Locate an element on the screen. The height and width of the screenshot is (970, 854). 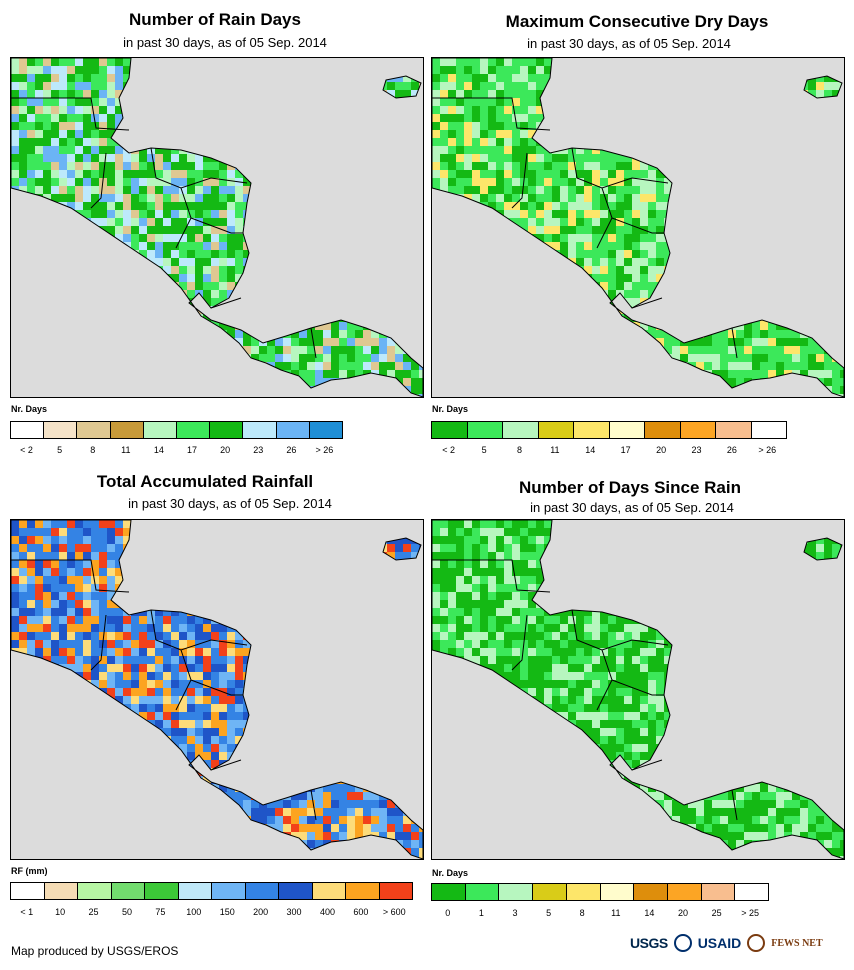
fews-net-logo: FEWS NET is located at coordinates (797, 943).